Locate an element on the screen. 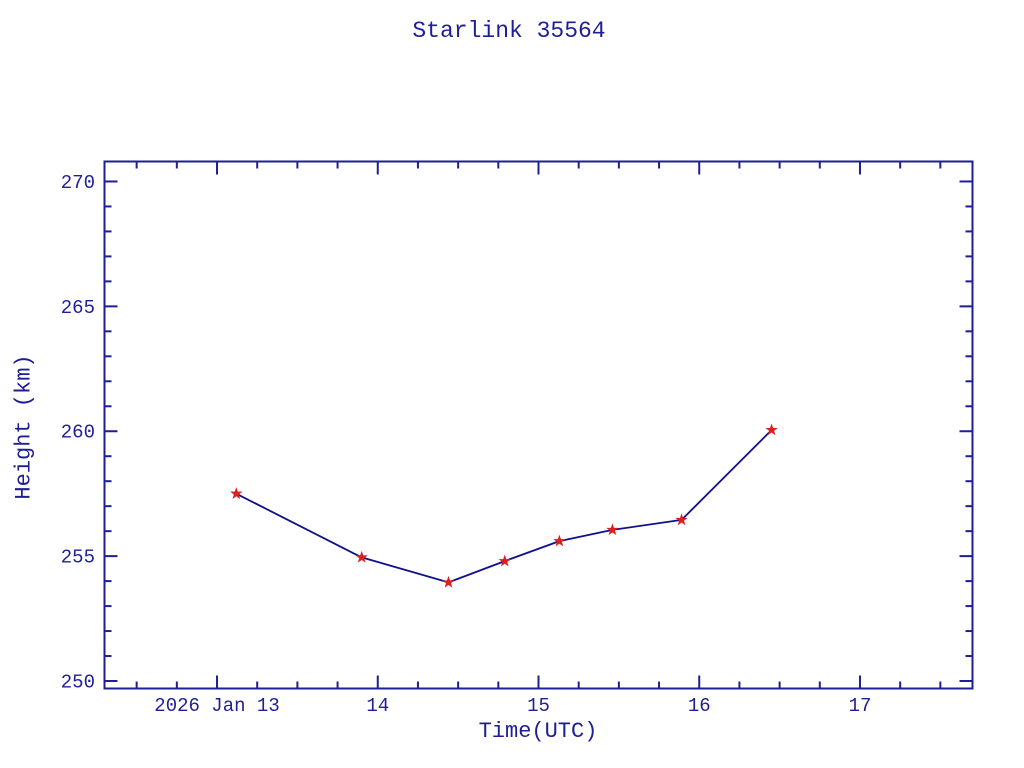 The image size is (1024, 768). y-tick-label: 255 is located at coordinates (78, 558).